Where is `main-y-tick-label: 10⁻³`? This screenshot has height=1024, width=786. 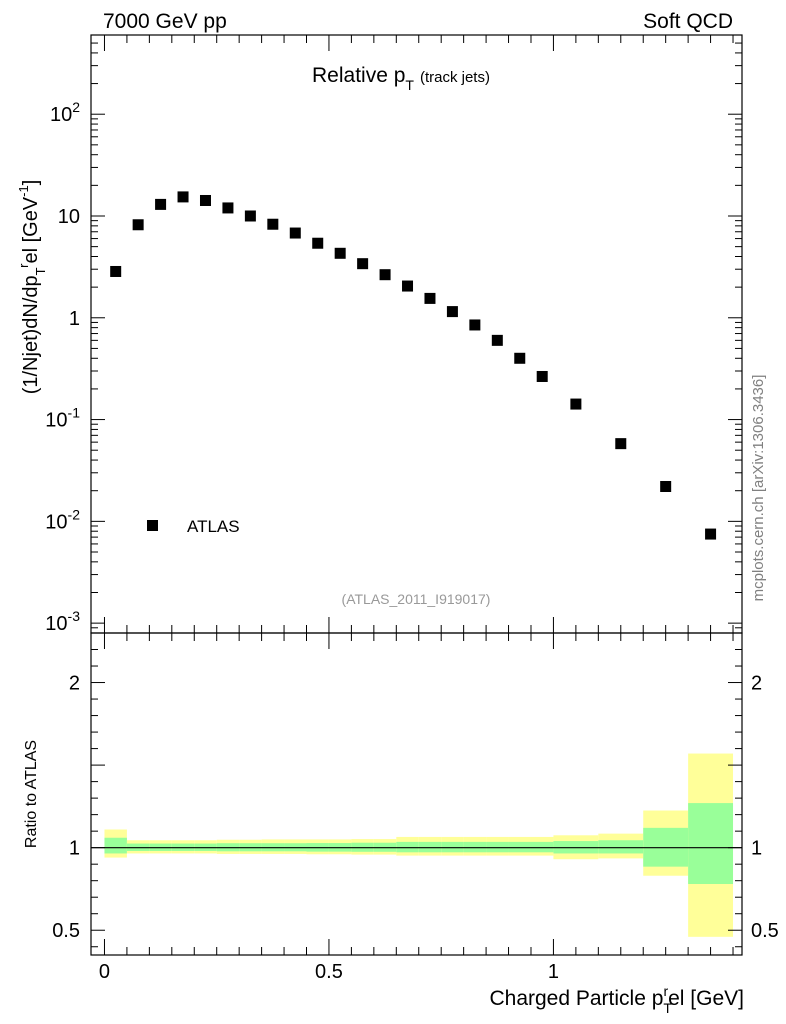
main-y-tick-label: 10⁻³ is located at coordinates (62, 621).